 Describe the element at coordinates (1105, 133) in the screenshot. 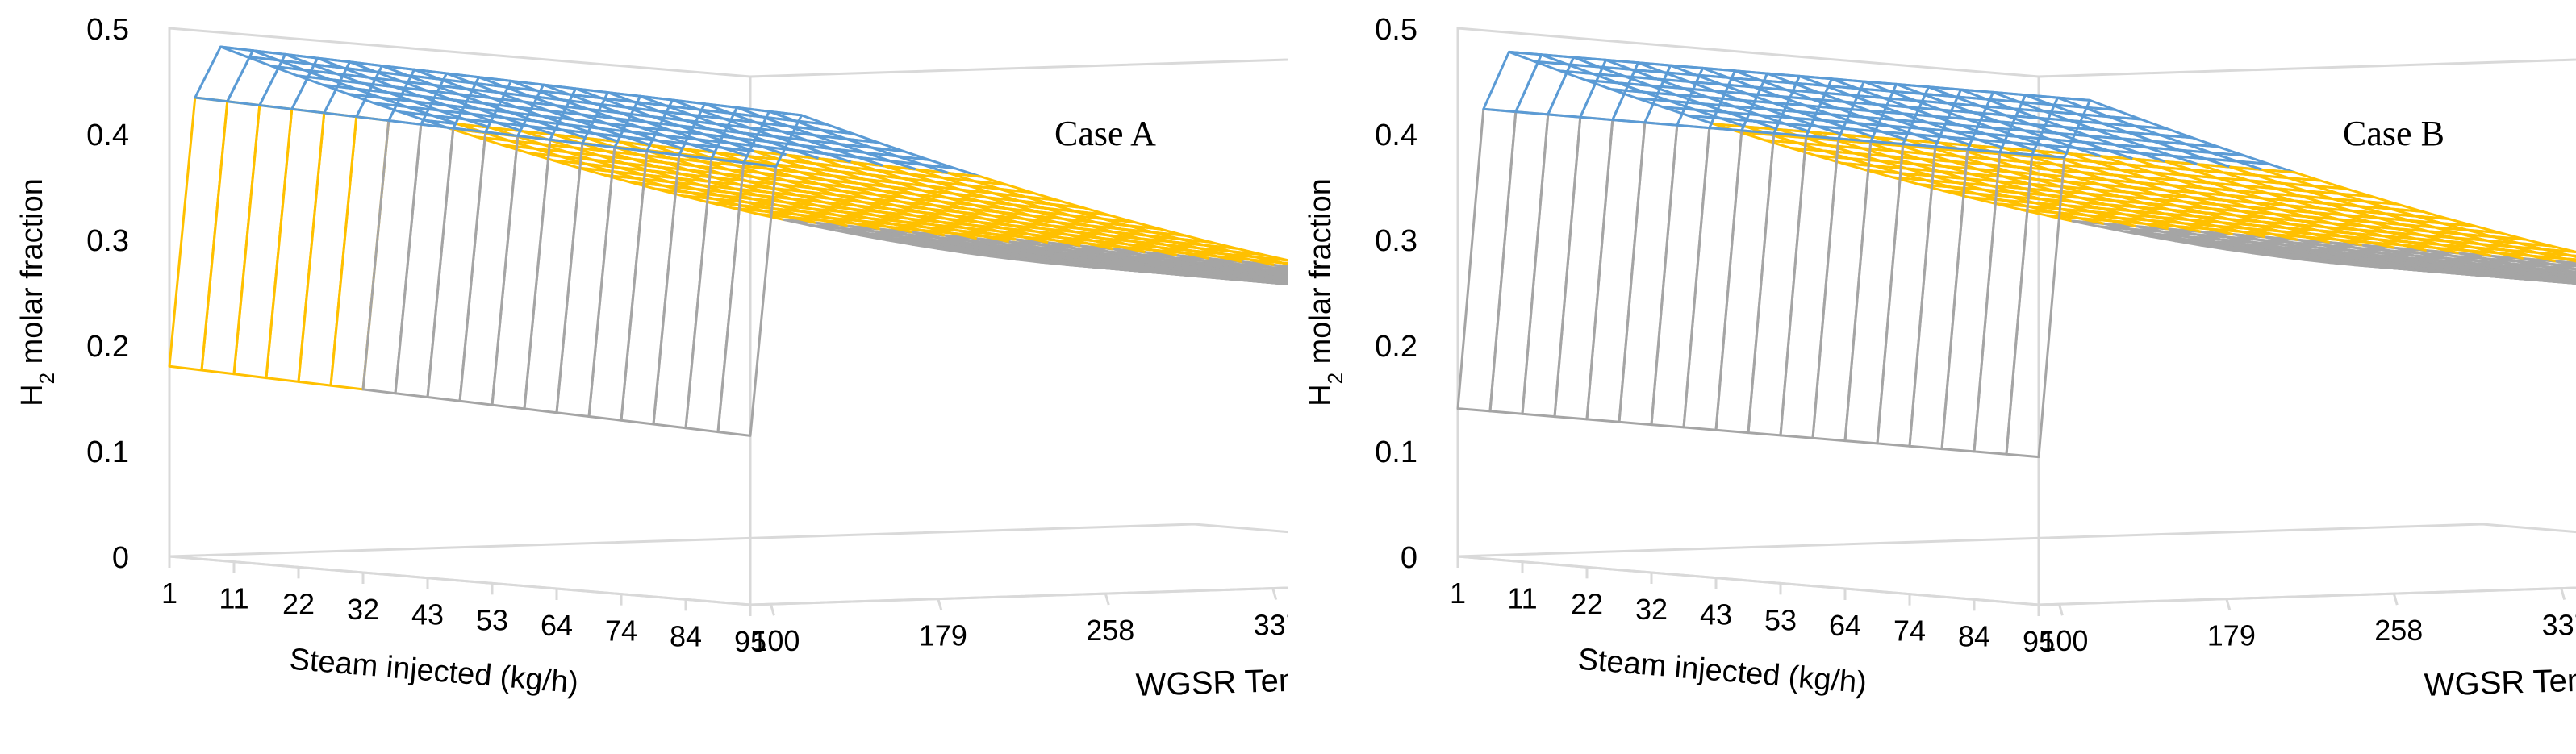

I see `case-label: Case A` at that location.